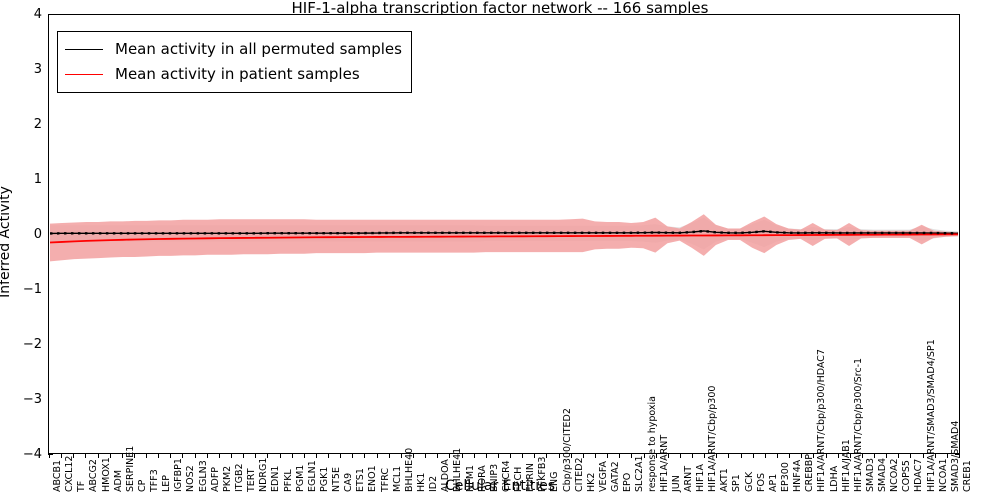 This screenshot has height=500, width=1000. Describe the element at coordinates (258, 49) in the screenshot. I see `legend-label-permuted: Mean activity in all permuted samples` at that location.